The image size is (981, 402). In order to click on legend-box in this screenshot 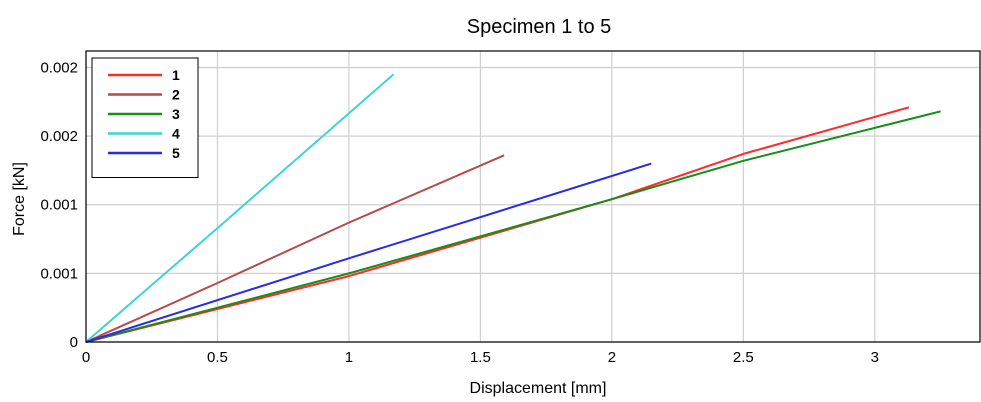, I will do `click(145, 117)`.